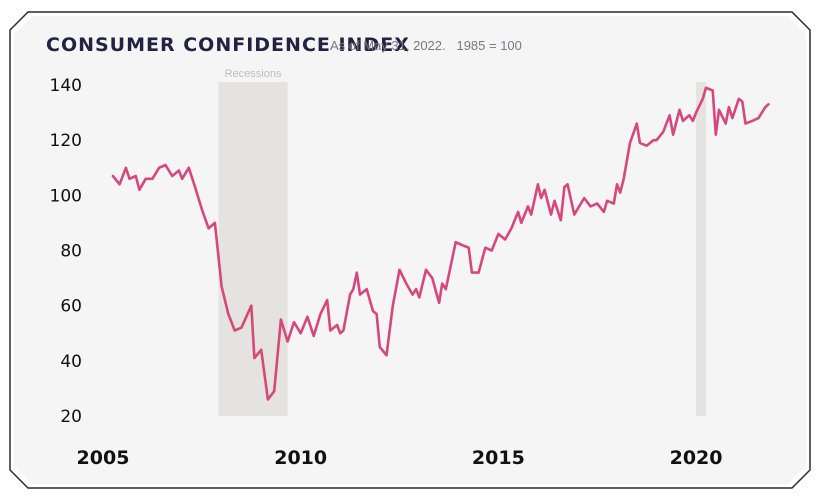  Describe the element at coordinates (696, 458) in the screenshot. I see `x-tick-label: 2020` at that location.